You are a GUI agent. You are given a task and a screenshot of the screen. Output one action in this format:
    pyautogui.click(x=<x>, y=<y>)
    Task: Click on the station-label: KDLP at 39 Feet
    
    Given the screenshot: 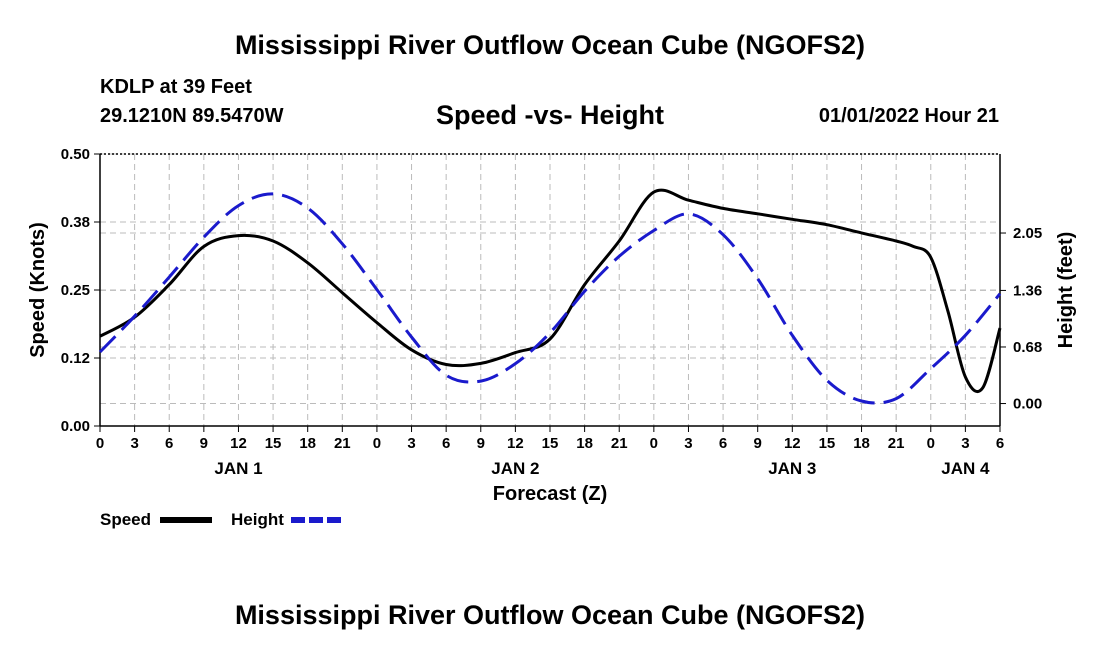 What is the action you would take?
    pyautogui.click(x=176, y=87)
    